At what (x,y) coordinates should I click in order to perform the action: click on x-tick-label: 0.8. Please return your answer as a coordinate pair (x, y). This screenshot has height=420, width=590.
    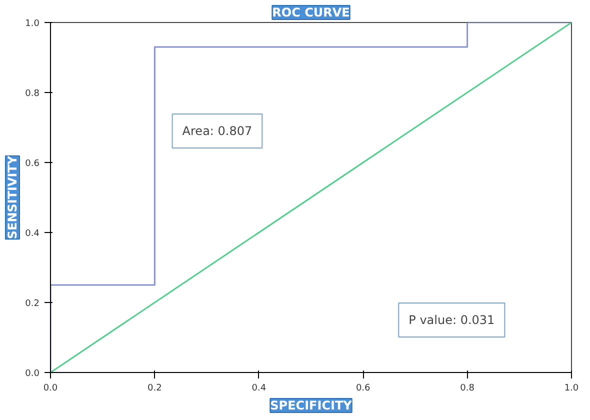
    Looking at the image, I should click on (467, 389).